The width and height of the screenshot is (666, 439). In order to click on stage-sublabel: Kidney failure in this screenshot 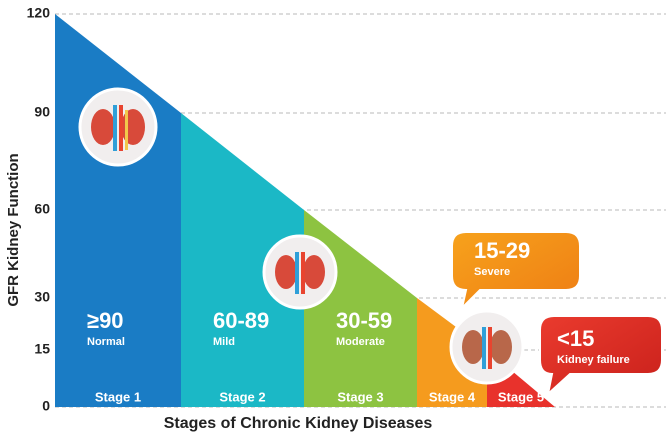, I will do `click(593, 360)`.